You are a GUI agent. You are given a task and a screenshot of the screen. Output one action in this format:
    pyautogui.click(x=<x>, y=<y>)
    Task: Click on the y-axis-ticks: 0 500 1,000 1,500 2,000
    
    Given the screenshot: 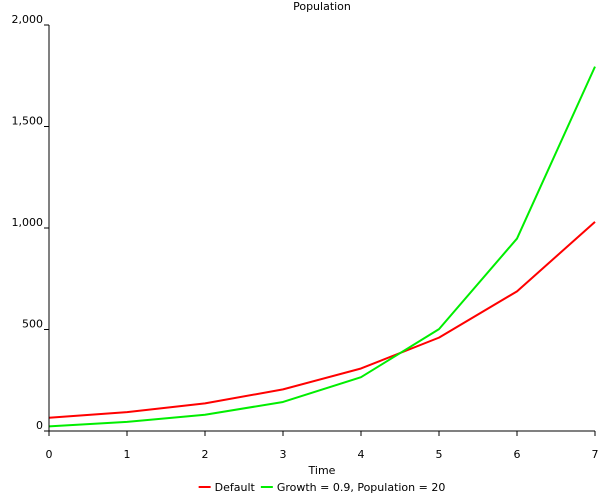 What is the action you would take?
    pyautogui.click(x=30, y=222)
    